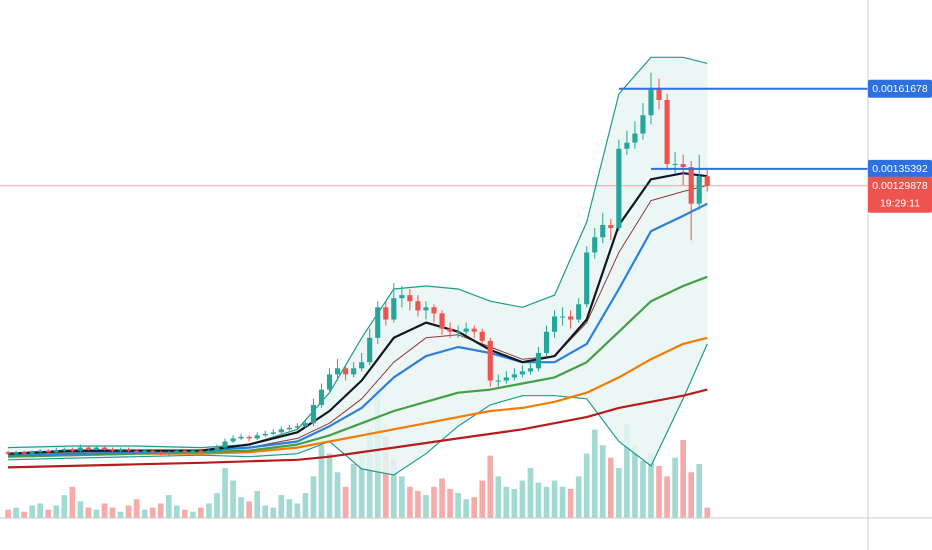  I want to click on price-label: 0.00135392, so click(900, 169).